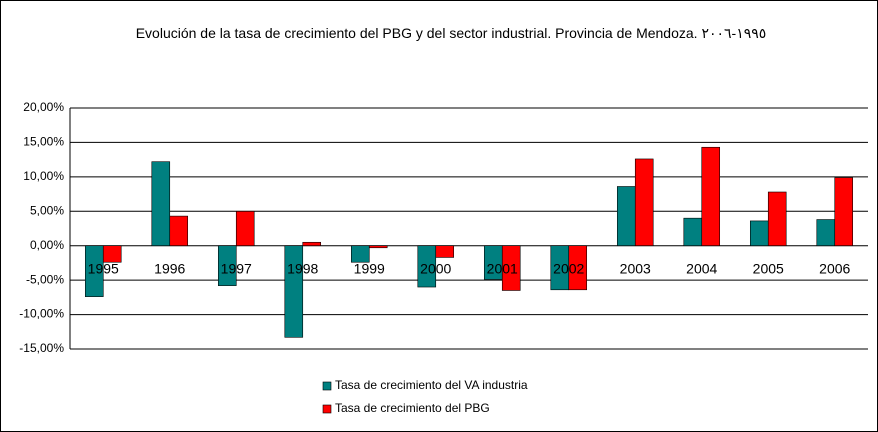 Image resolution: width=878 pixels, height=432 pixels. Describe the element at coordinates (43, 107) in the screenshot. I see `y-tick-label: 20,00%` at that location.